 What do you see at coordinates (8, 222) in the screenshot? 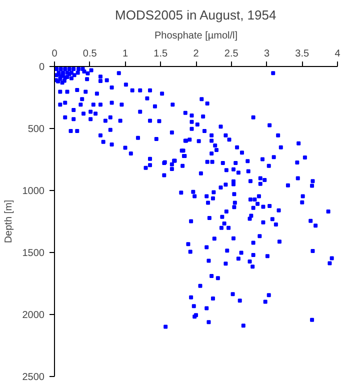
I see `y-axis-title: Depth [m]` at bounding box center [8, 222].